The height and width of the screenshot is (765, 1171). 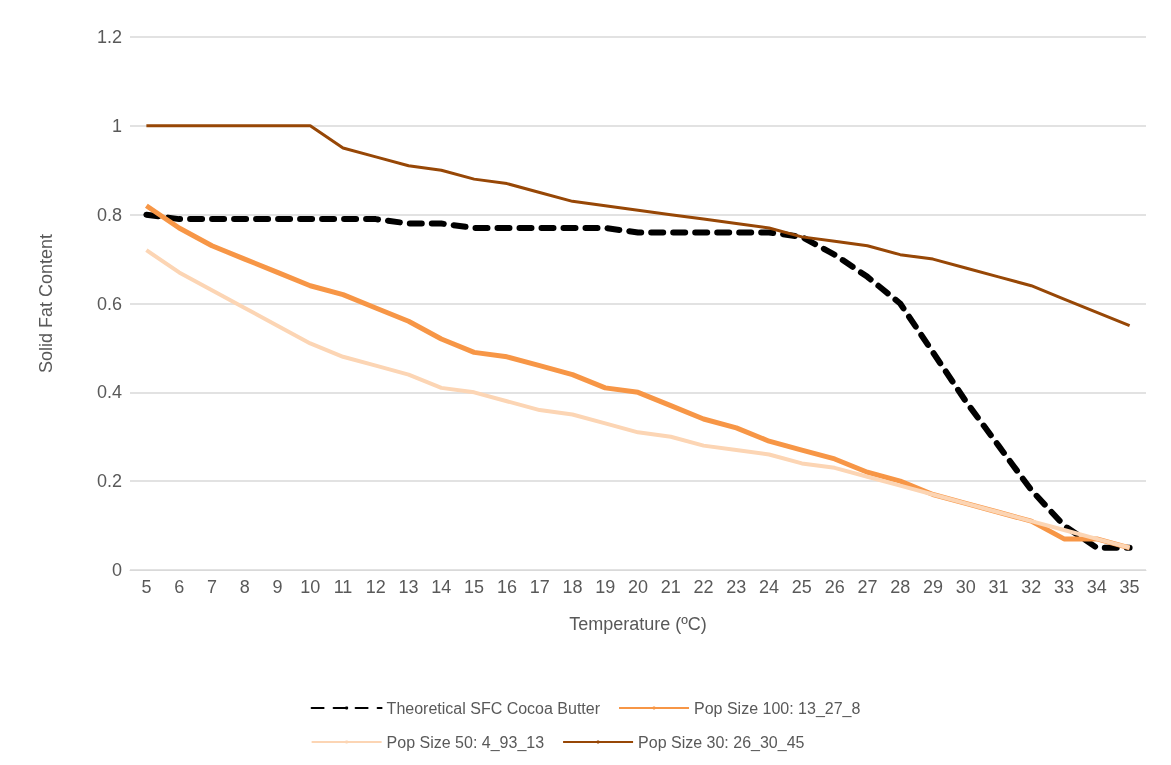 What do you see at coordinates (116, 125) in the screenshot?
I see `y-tick-label: 1` at bounding box center [116, 125].